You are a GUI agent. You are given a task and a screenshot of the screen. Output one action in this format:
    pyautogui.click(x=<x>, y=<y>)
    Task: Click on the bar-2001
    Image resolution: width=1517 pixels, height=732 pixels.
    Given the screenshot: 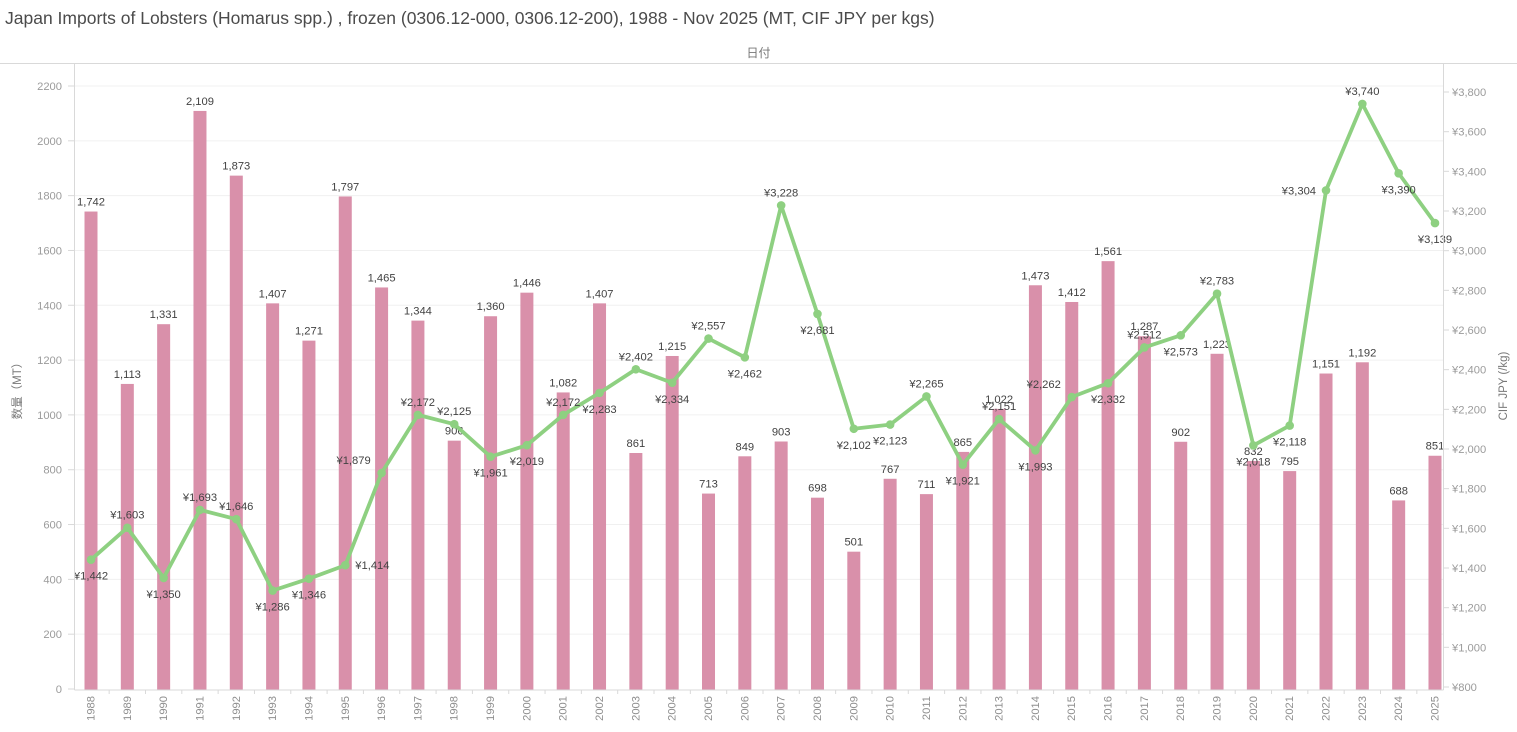 What is the action you would take?
    pyautogui.click(x=563, y=541)
    